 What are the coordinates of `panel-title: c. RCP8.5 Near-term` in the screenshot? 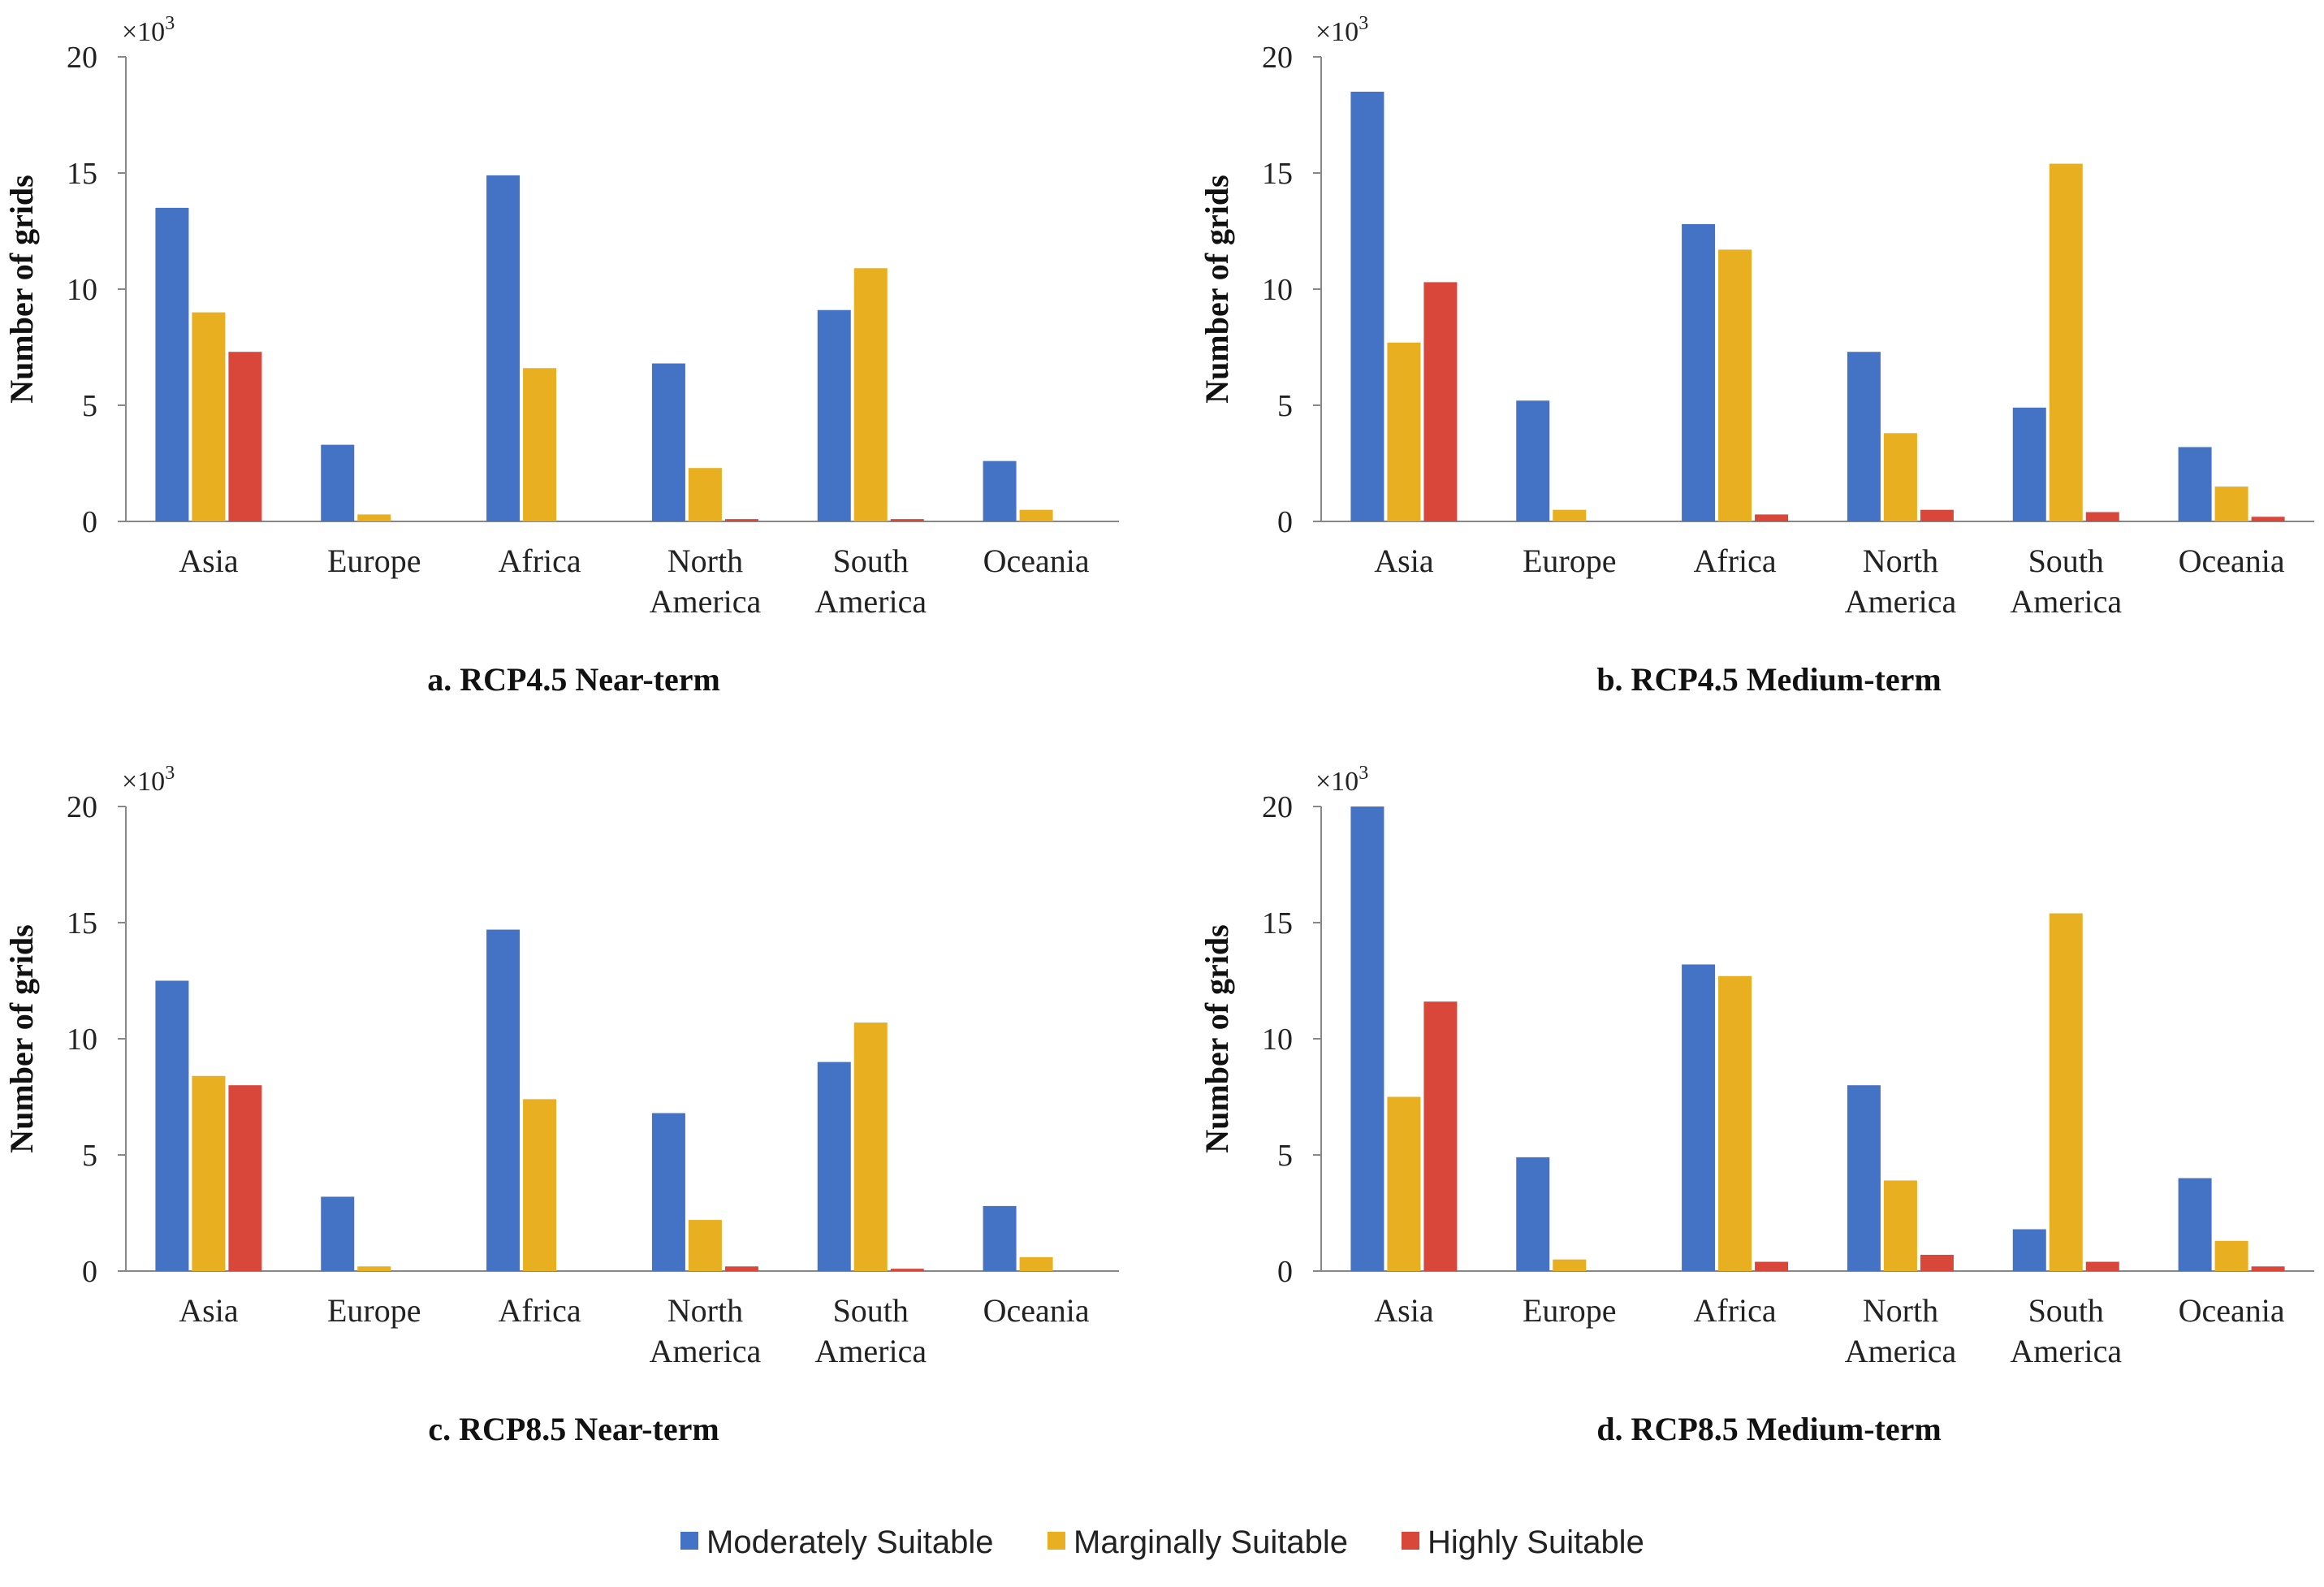 It's located at (574, 1429).